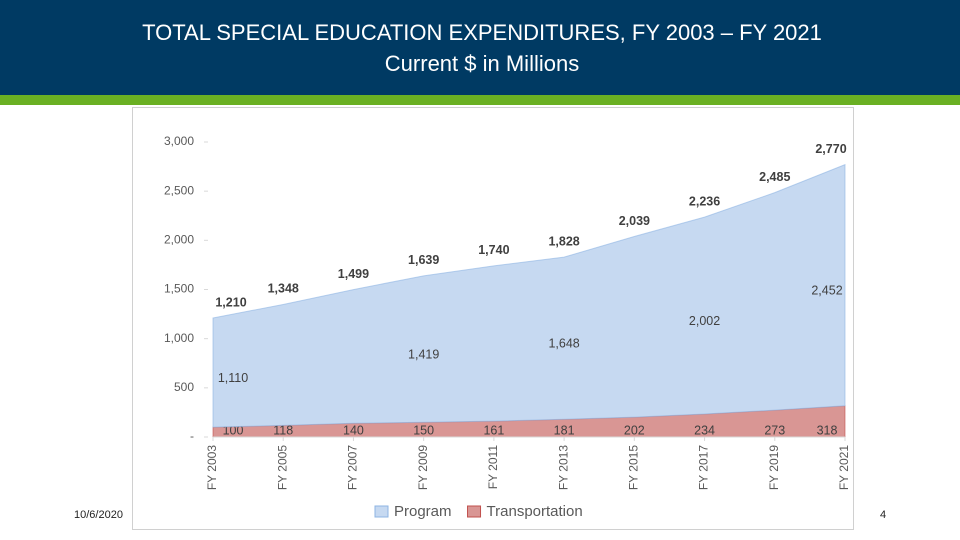 Image resolution: width=960 pixels, height=540 pixels. Describe the element at coordinates (179, 289) in the screenshot. I see `y-tick-label: 1,500` at that location.